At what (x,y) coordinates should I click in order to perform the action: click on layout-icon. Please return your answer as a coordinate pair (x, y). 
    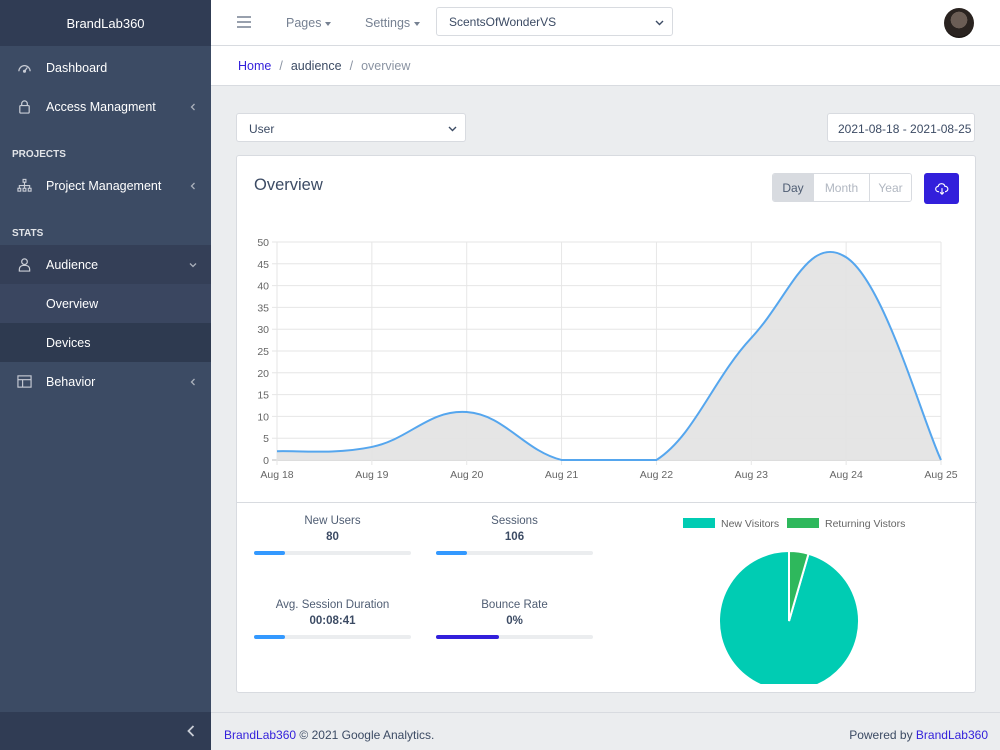
    Looking at the image, I should click on (24, 382).